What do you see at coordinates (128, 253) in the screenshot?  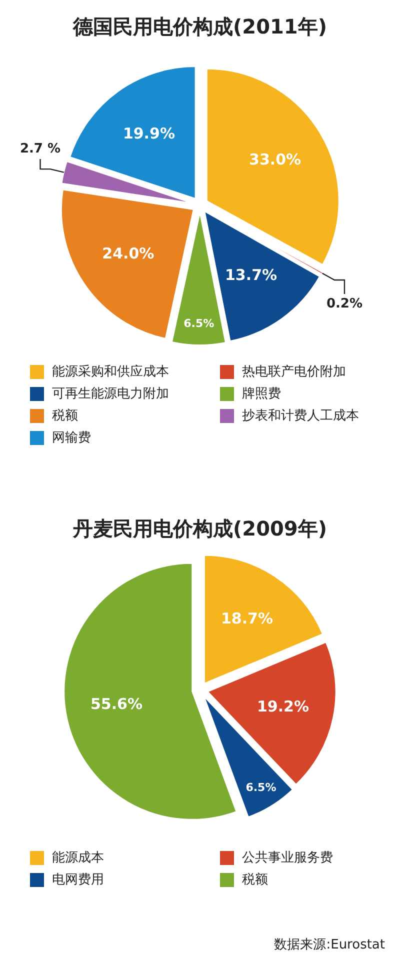 I see `data-label: 24.0%` at bounding box center [128, 253].